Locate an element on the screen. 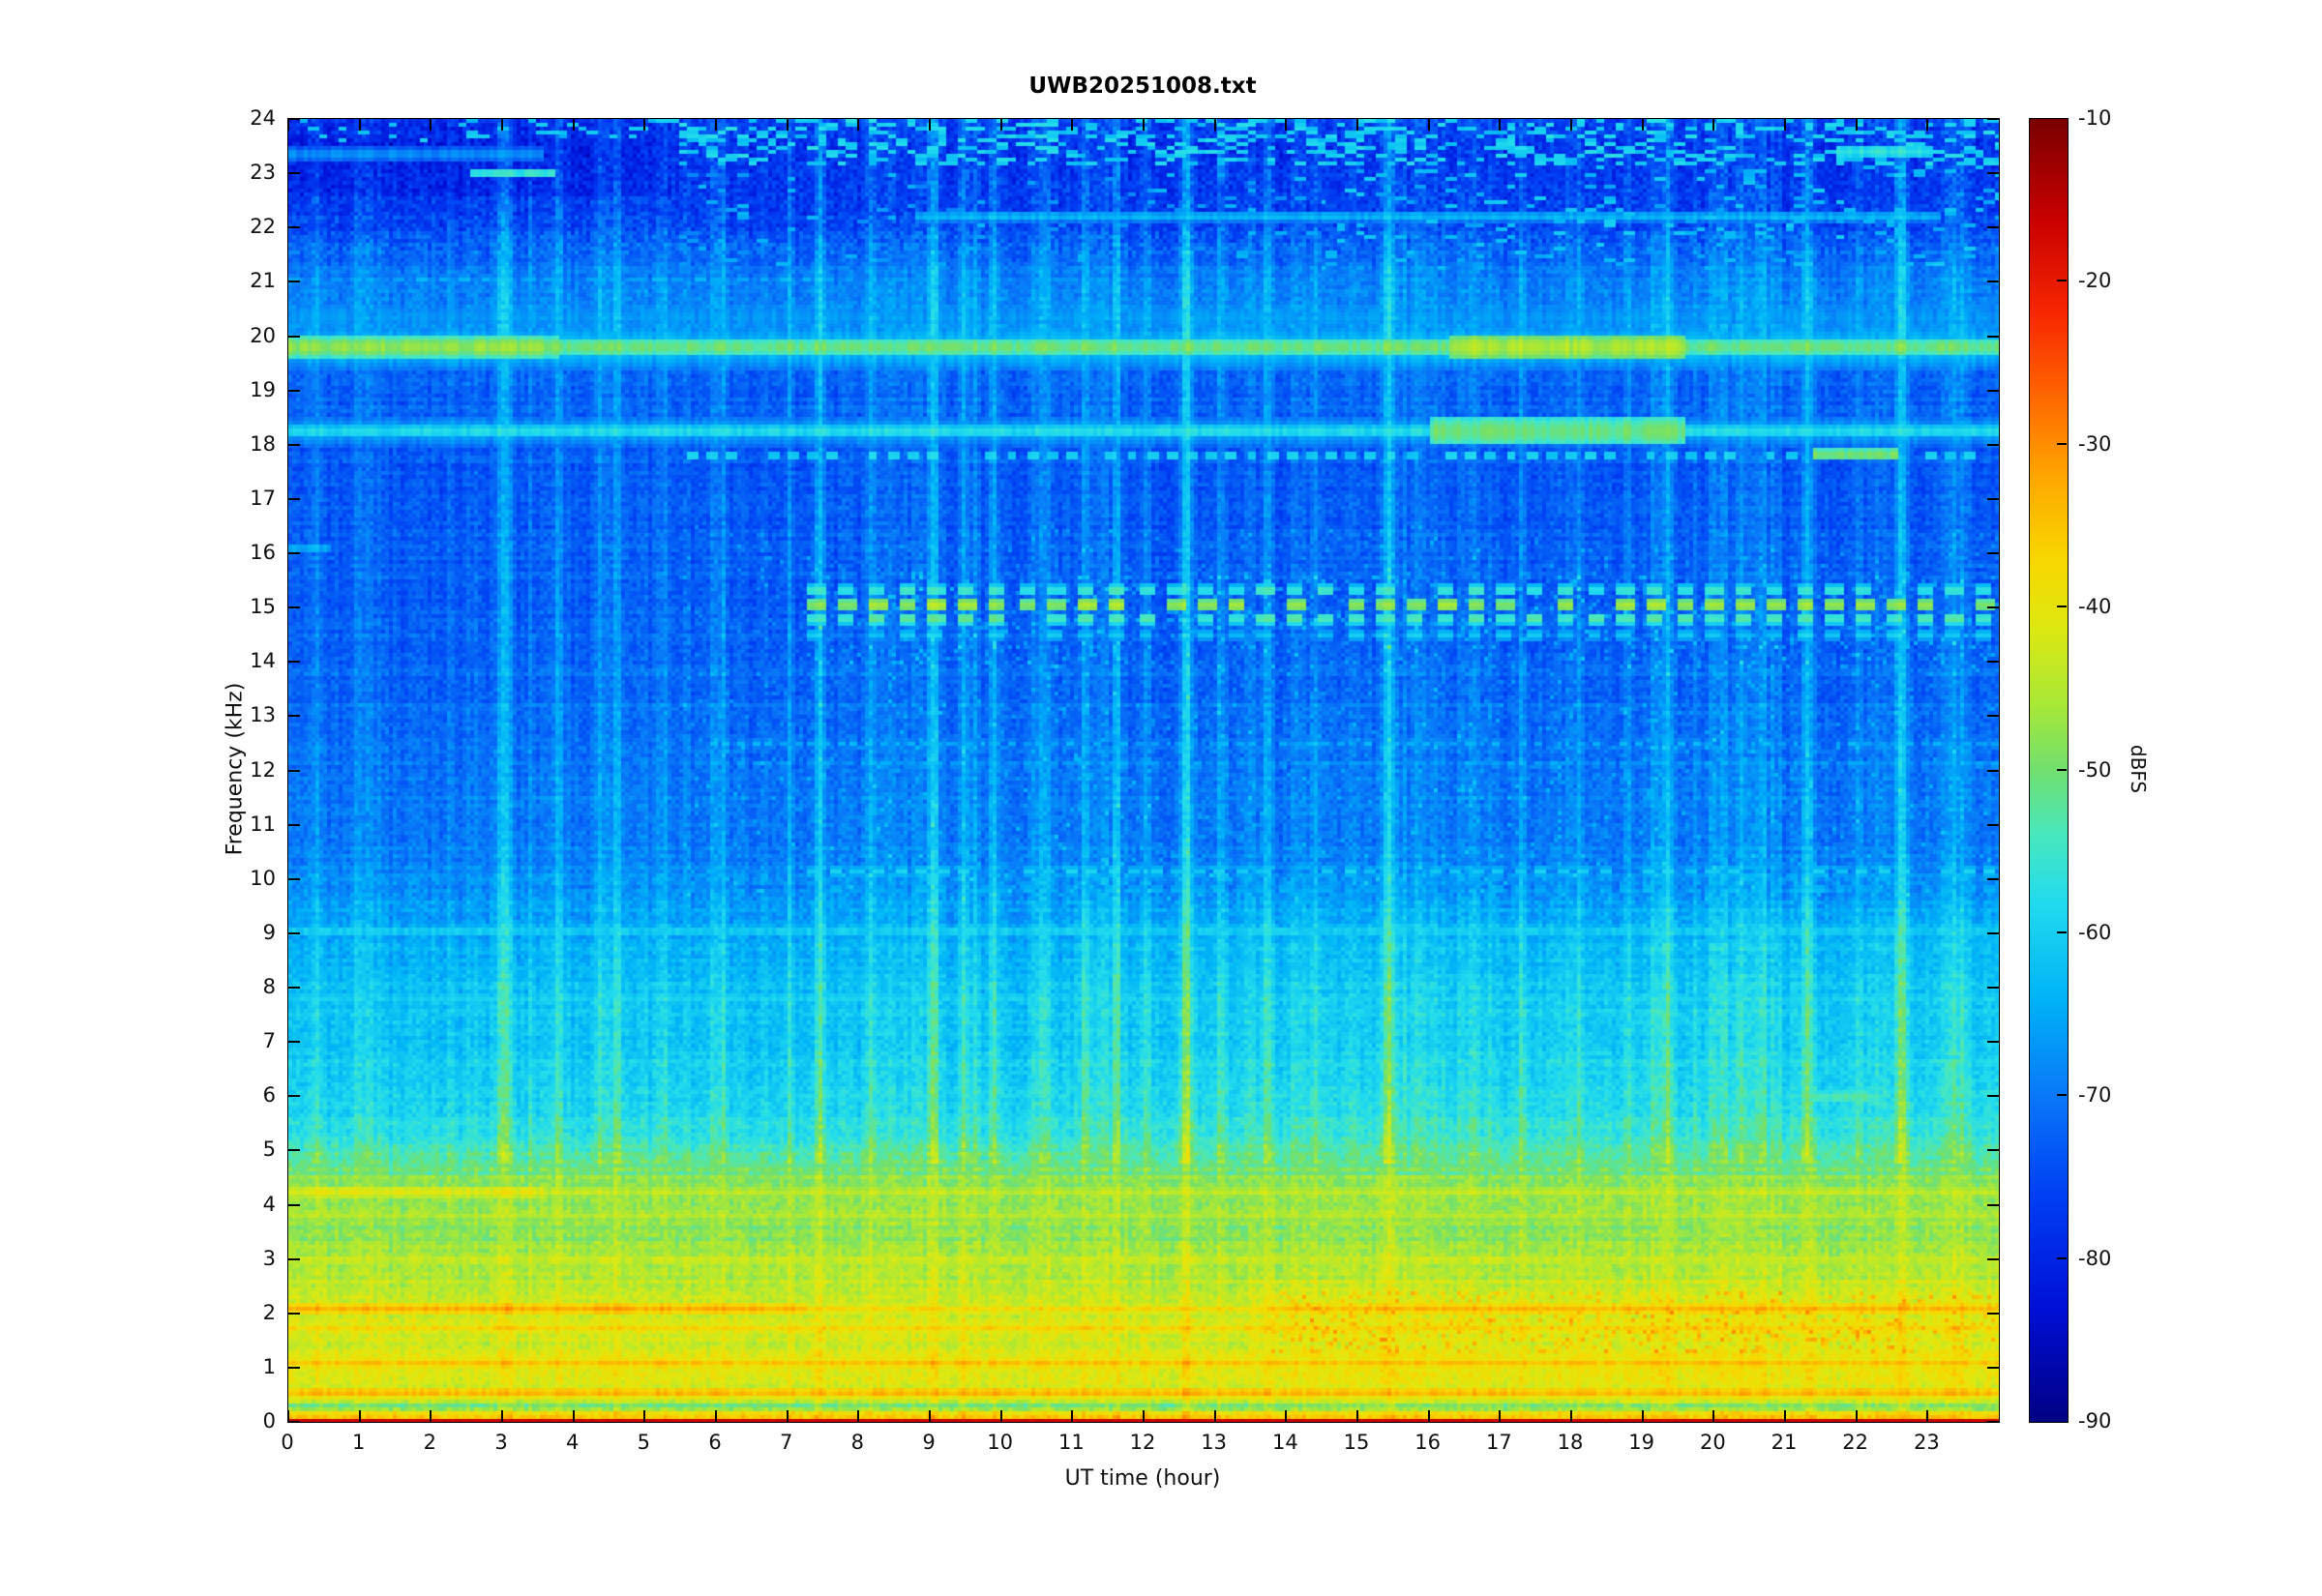 Image resolution: width=2322 pixels, height=1596 pixels. y-tick-label: 14 is located at coordinates (263, 661).